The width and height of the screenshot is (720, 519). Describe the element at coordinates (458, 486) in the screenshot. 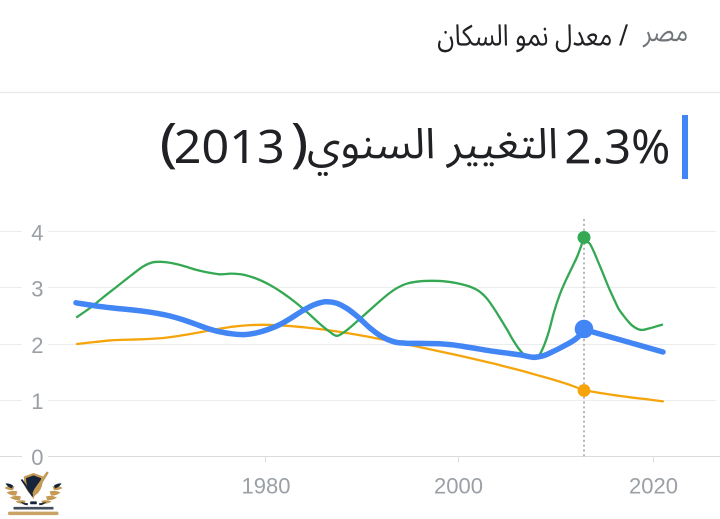

I see `svg-text: 2000` at that location.